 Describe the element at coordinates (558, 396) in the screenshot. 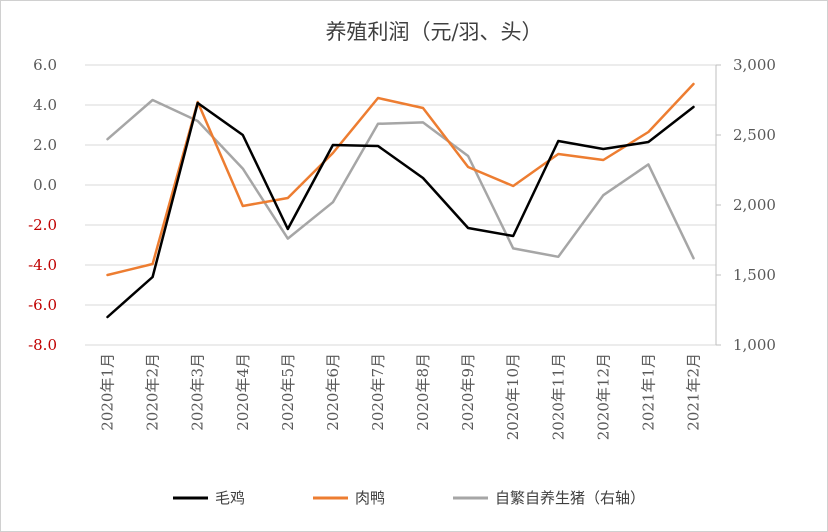

I see `x-axis-tick-label: 2020年11月` at that location.